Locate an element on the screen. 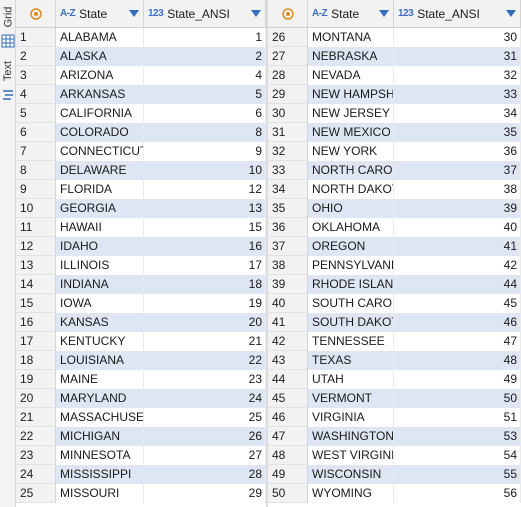 This screenshot has width=521, height=507. cell-state-ansi: 29 is located at coordinates (205, 493).